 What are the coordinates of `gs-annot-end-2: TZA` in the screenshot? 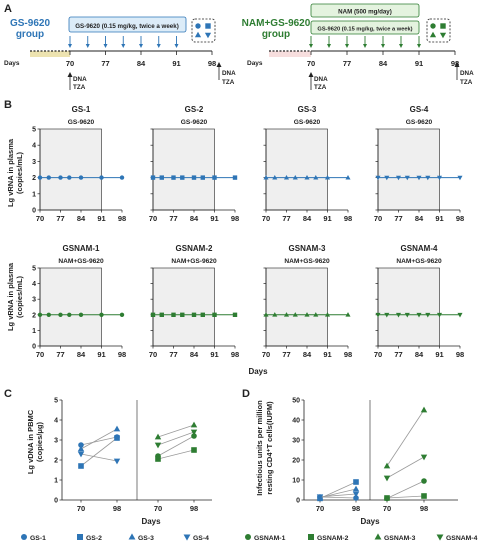 It's located at (228, 82).